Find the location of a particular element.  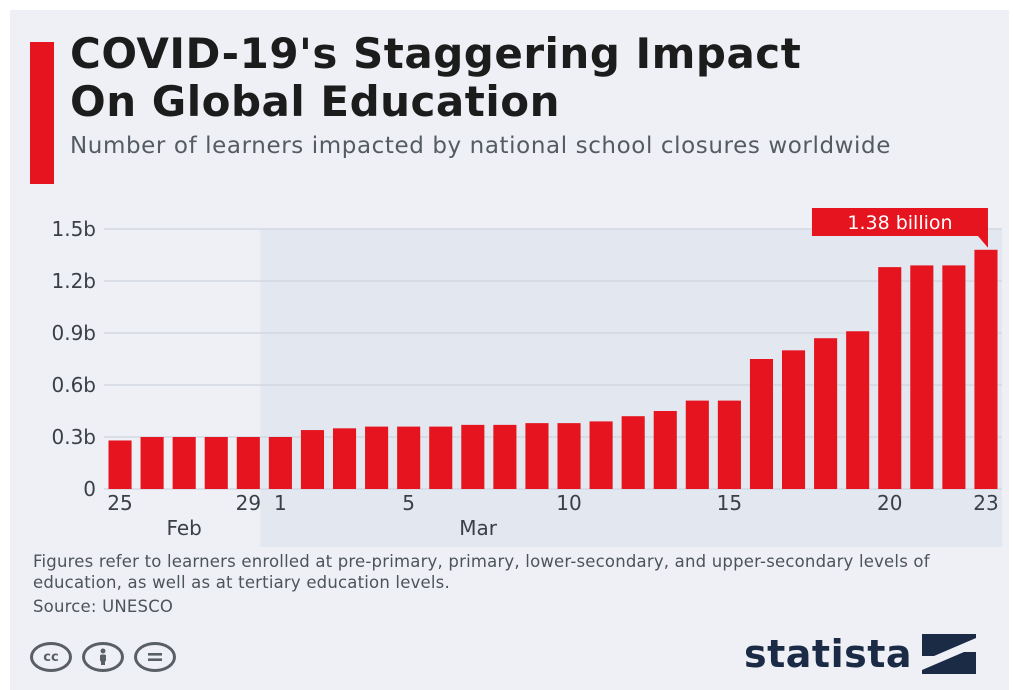

x-tick-label: 20 is located at coordinates (889, 503).